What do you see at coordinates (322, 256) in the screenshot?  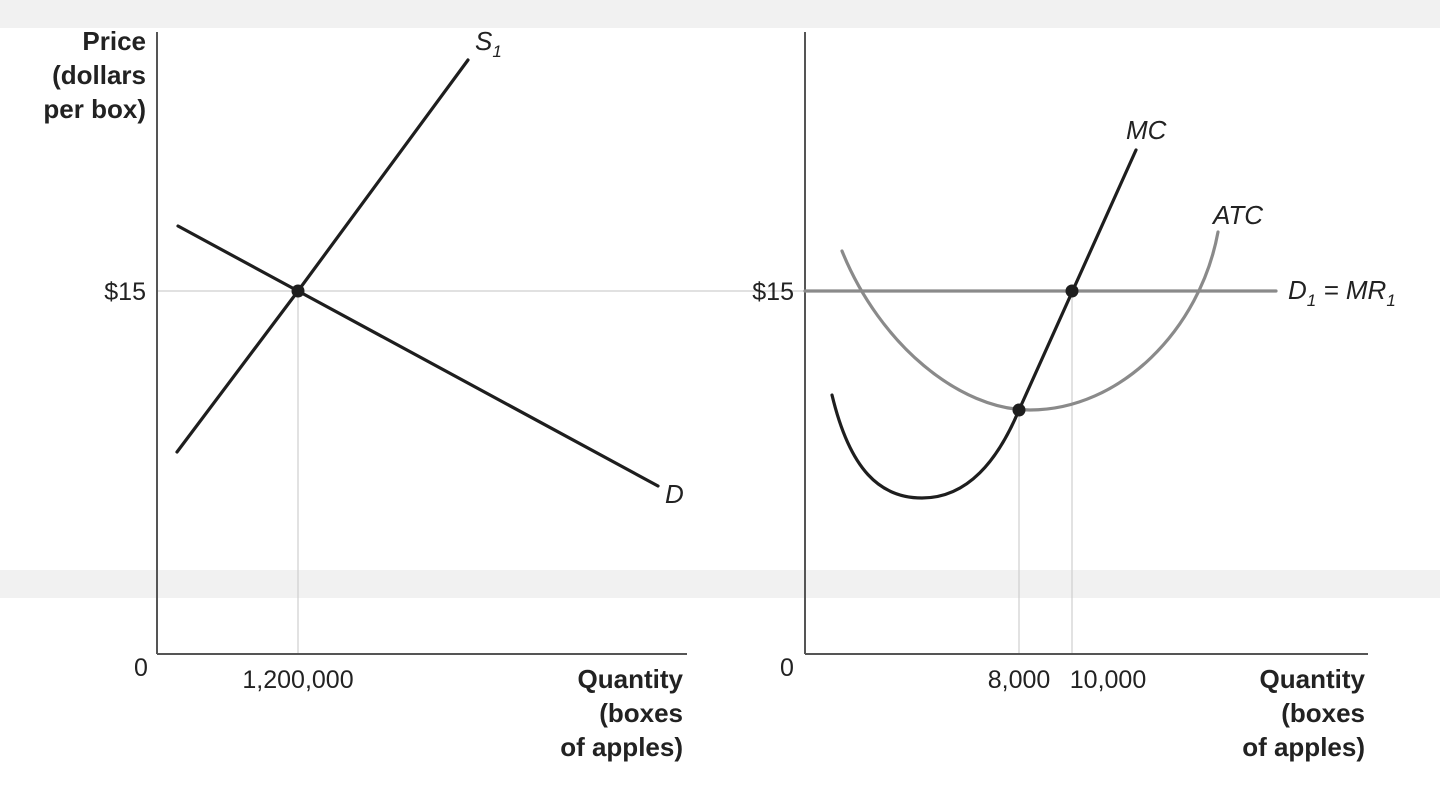 I see `supply-curve` at bounding box center [322, 256].